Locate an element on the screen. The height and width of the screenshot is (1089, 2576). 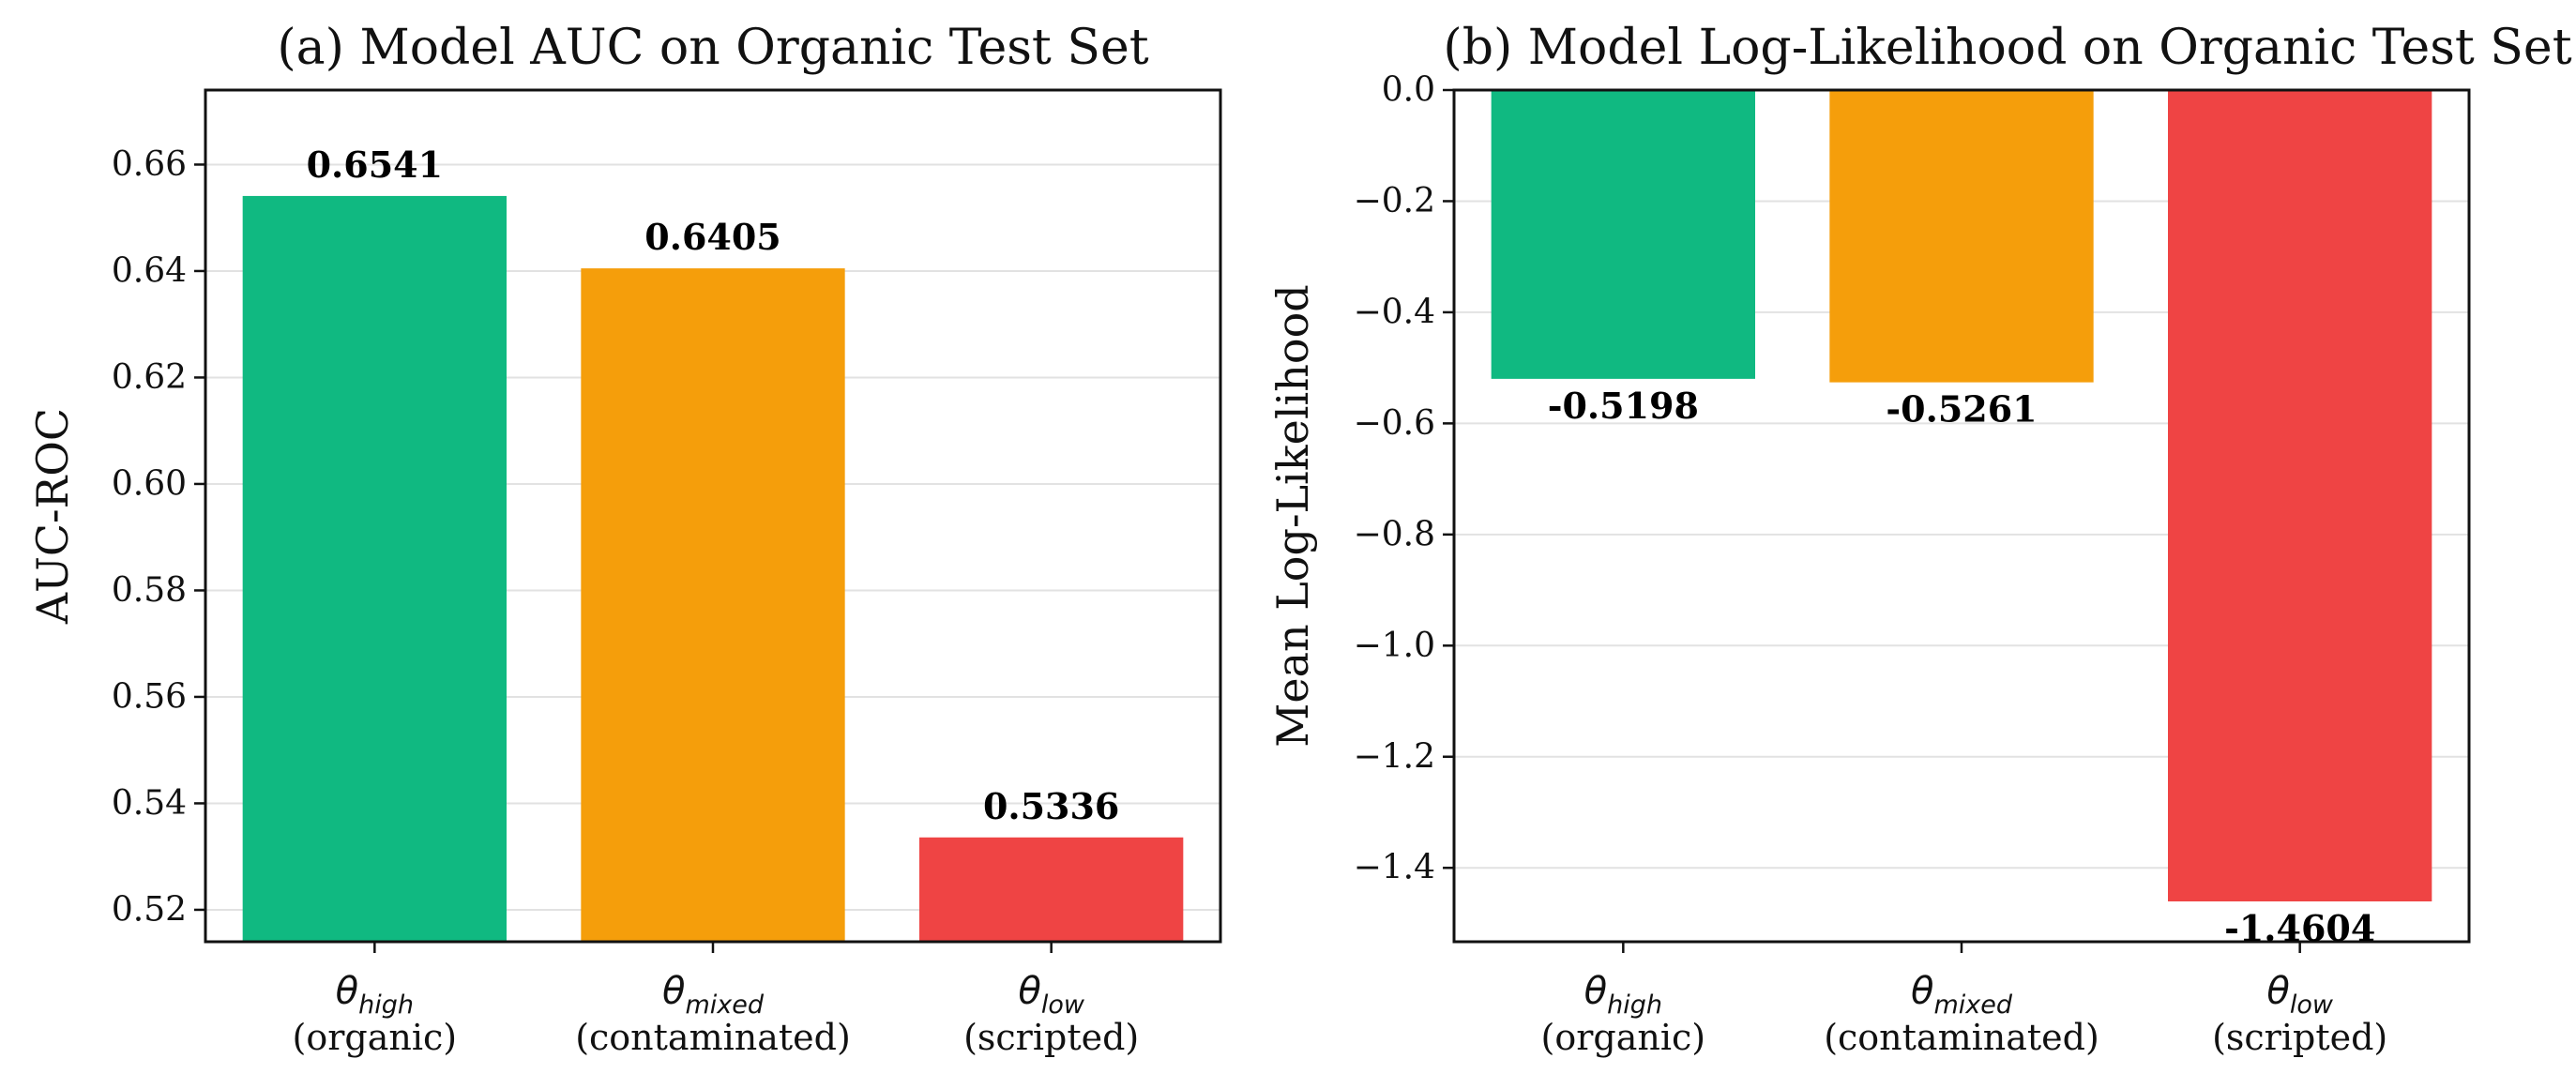
y-tick-label: 0.58 is located at coordinates (149, 590).